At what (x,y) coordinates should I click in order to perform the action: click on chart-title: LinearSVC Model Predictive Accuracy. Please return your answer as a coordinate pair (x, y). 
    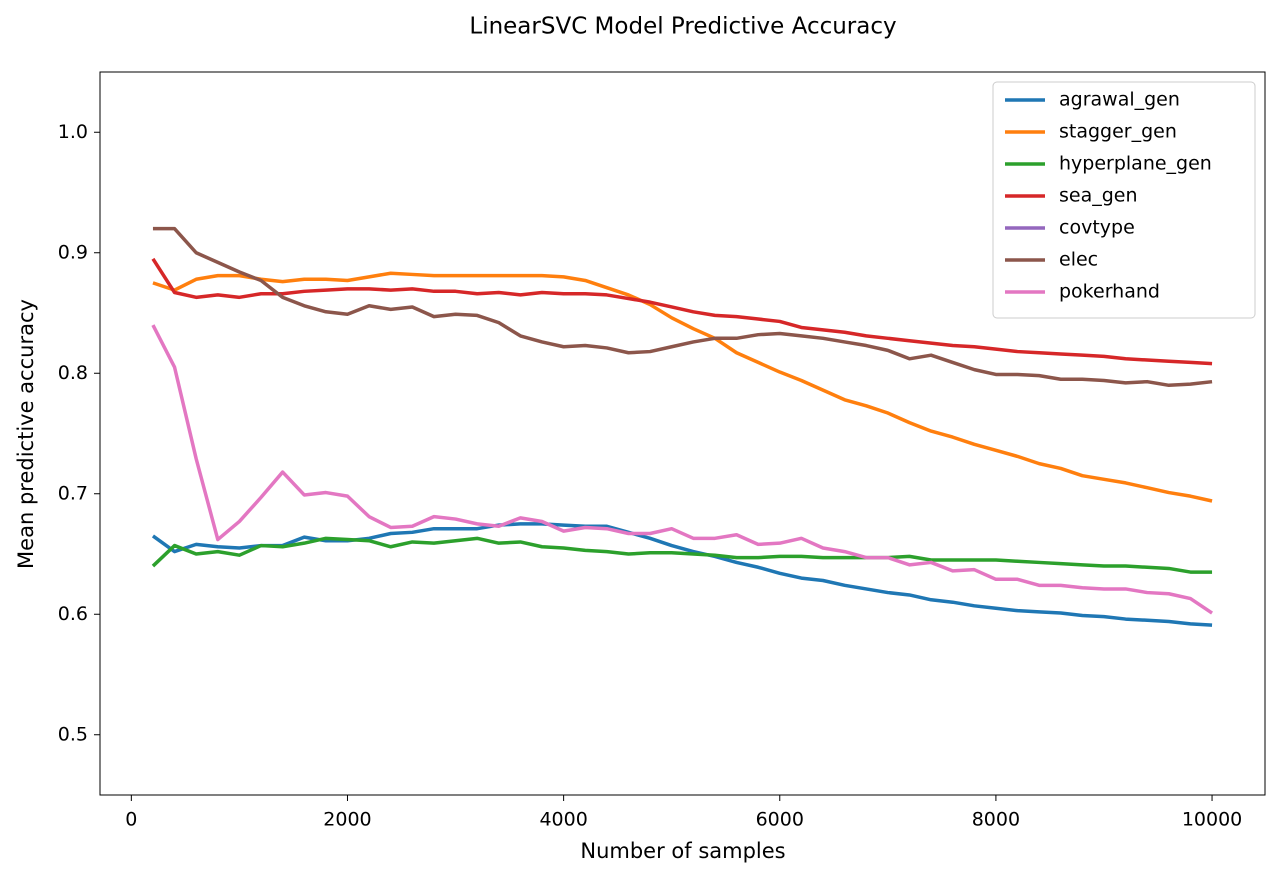
    Looking at the image, I should click on (682, 27).